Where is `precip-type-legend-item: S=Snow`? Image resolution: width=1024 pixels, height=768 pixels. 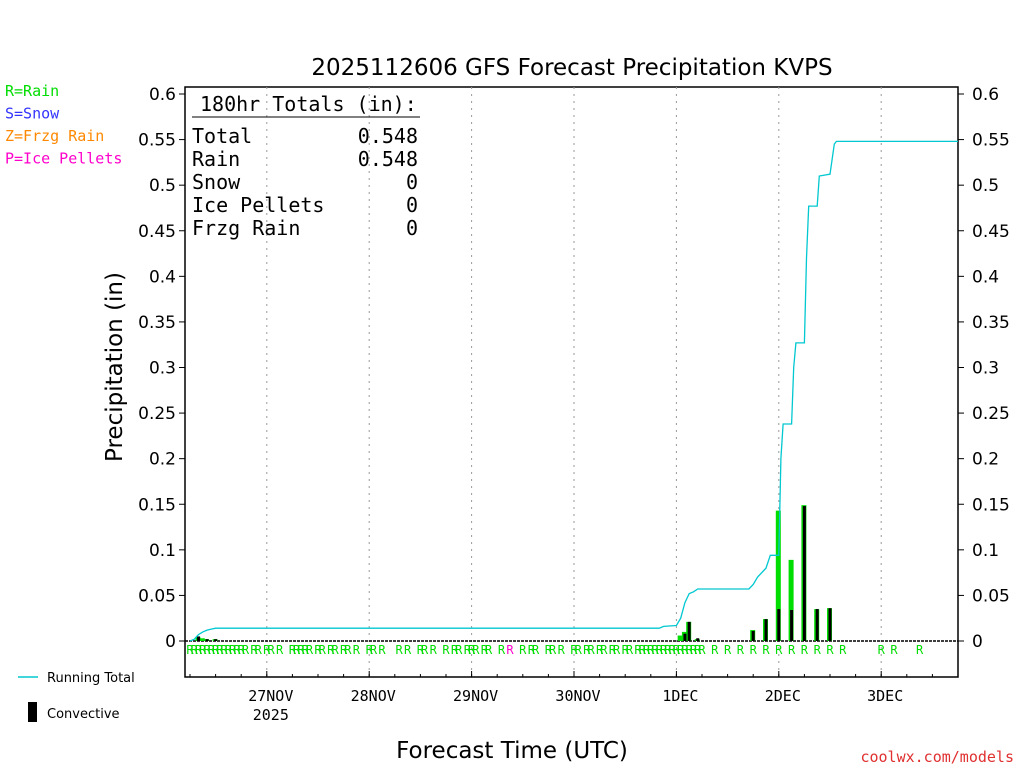
precip-type-legend-item: S=Snow is located at coordinates (32, 114).